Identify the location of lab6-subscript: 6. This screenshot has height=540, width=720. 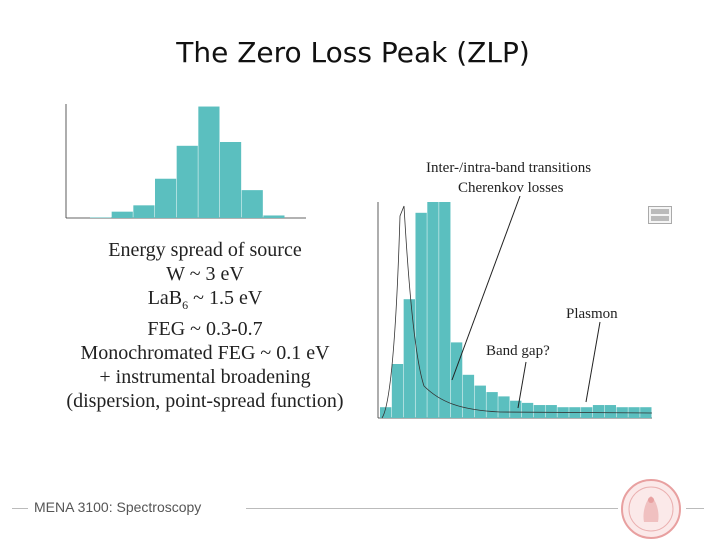
(185, 305).